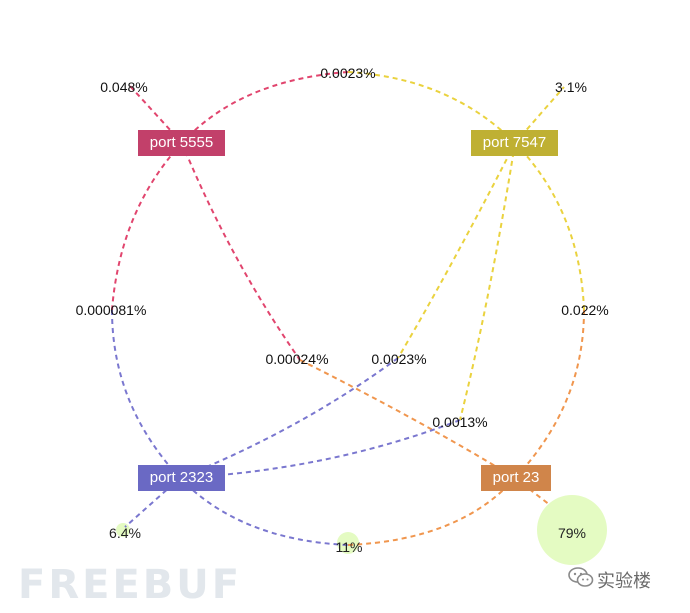 This screenshot has width=690, height=613. What do you see at coordinates (460, 422) in the screenshot?
I see `edge-label-2323-7547: 0.0013%` at bounding box center [460, 422].